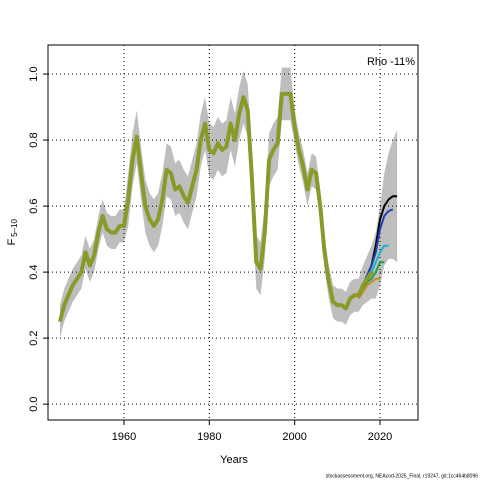  I want to click on y-tick-label: 0.0, so click(34, 404).